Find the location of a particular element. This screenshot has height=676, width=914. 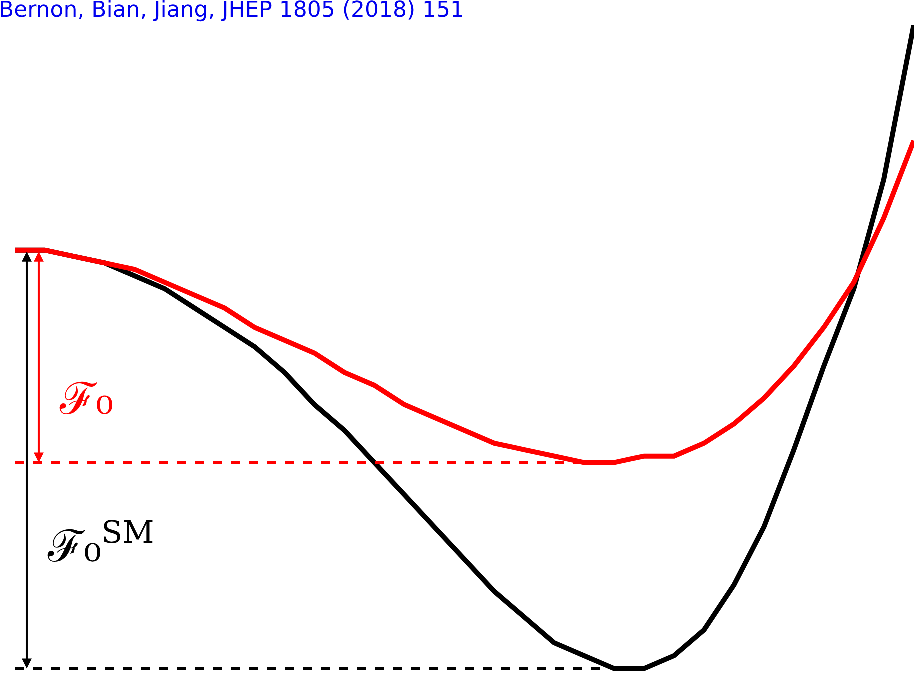

annotation: ℱ₀ is located at coordinates (86, 399).